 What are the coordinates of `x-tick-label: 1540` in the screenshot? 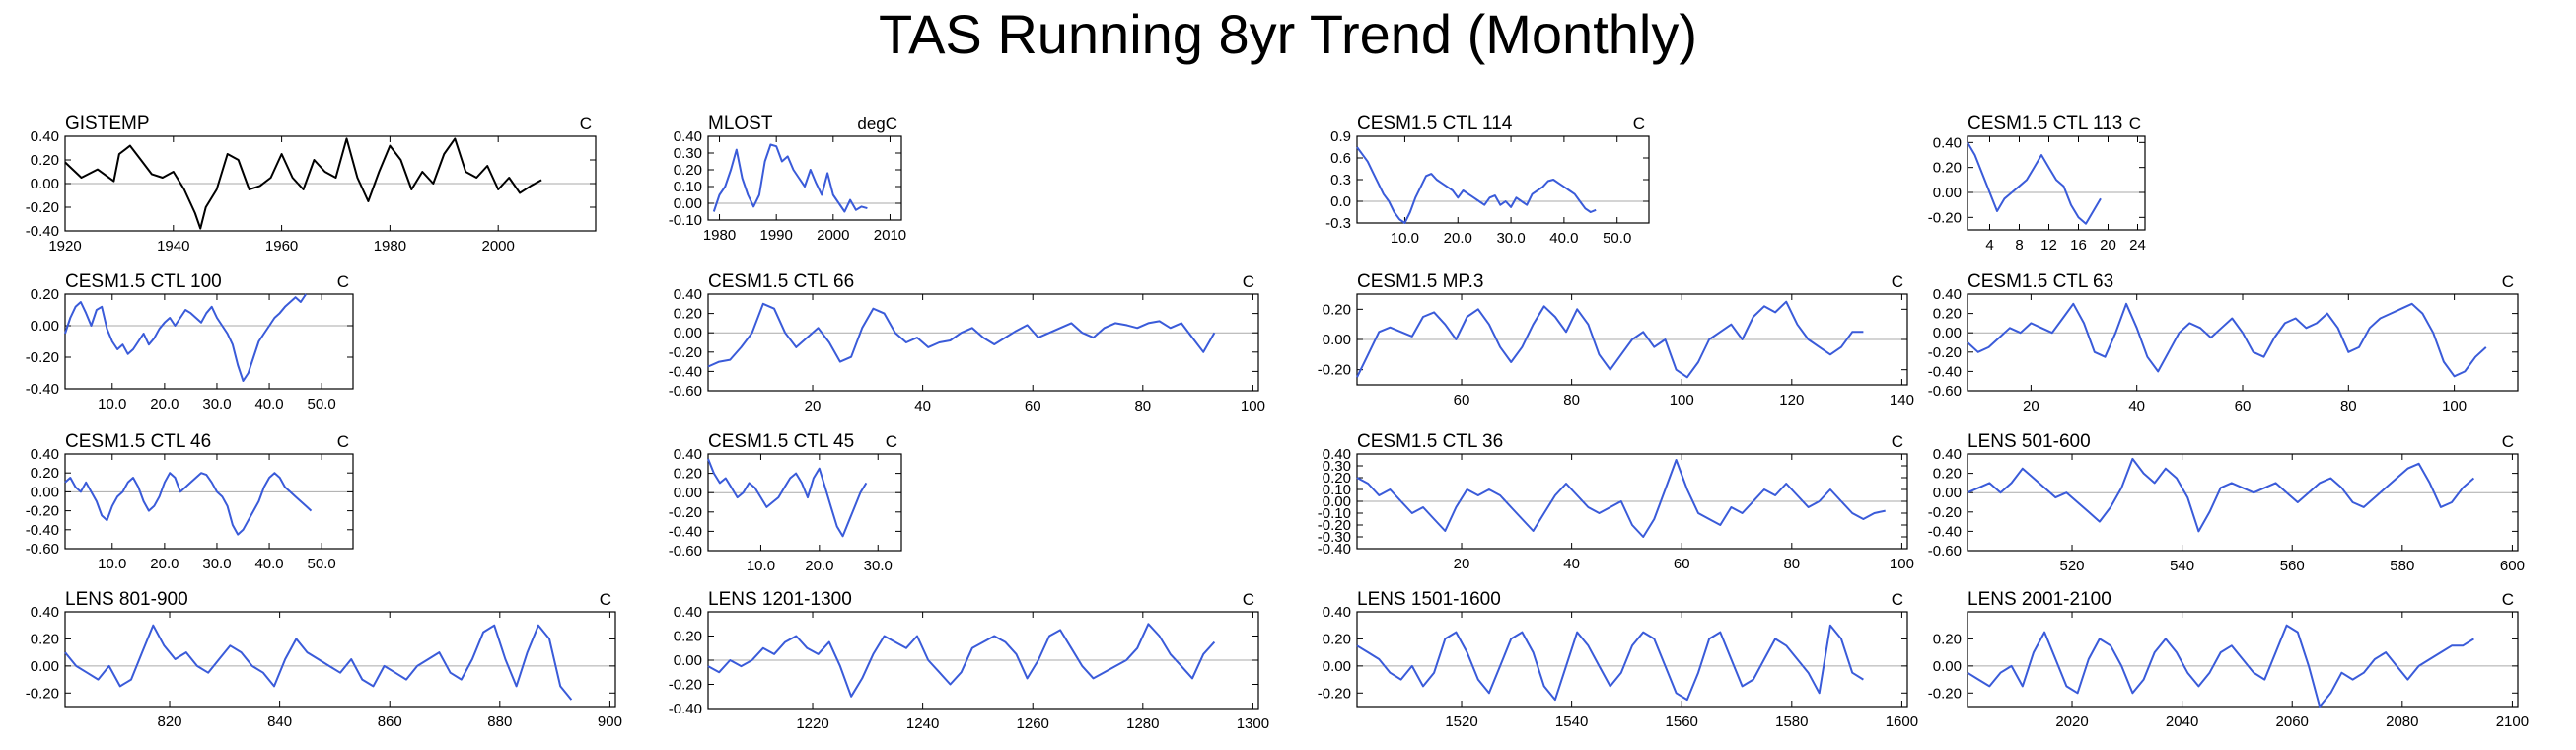 It's located at (1572, 722).